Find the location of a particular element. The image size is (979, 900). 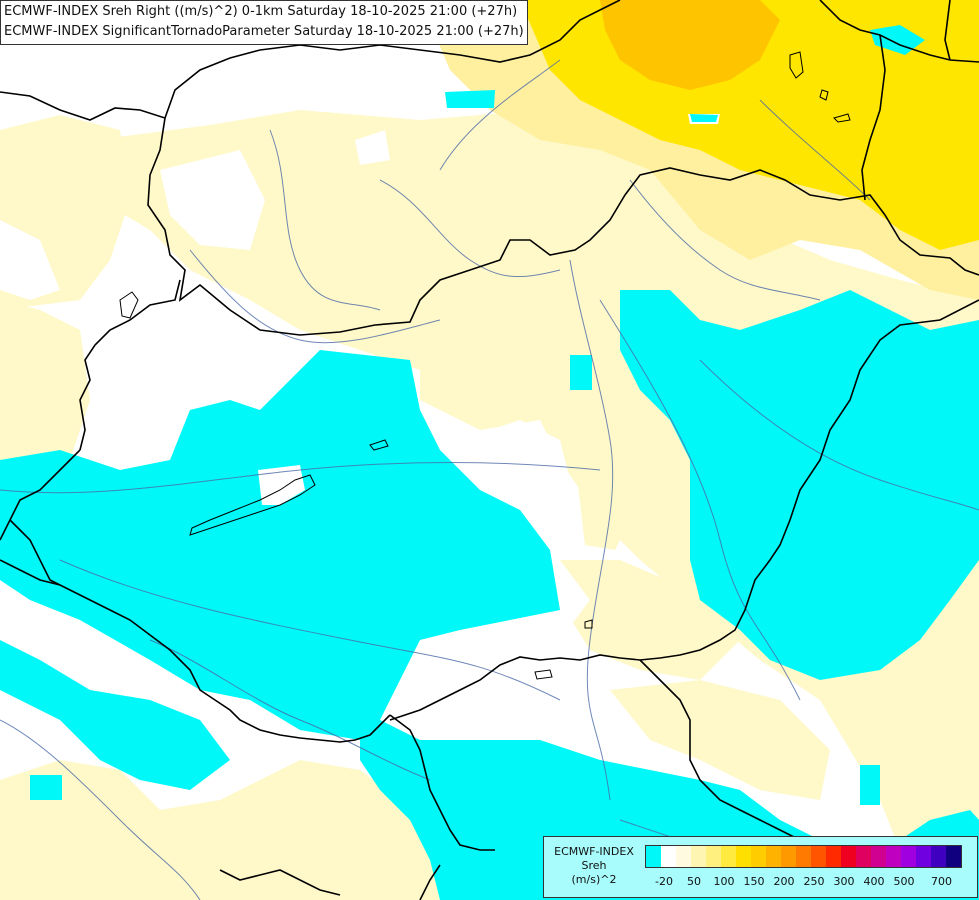

legend-source: ECMWF-INDEX is located at coordinates (594, 851).